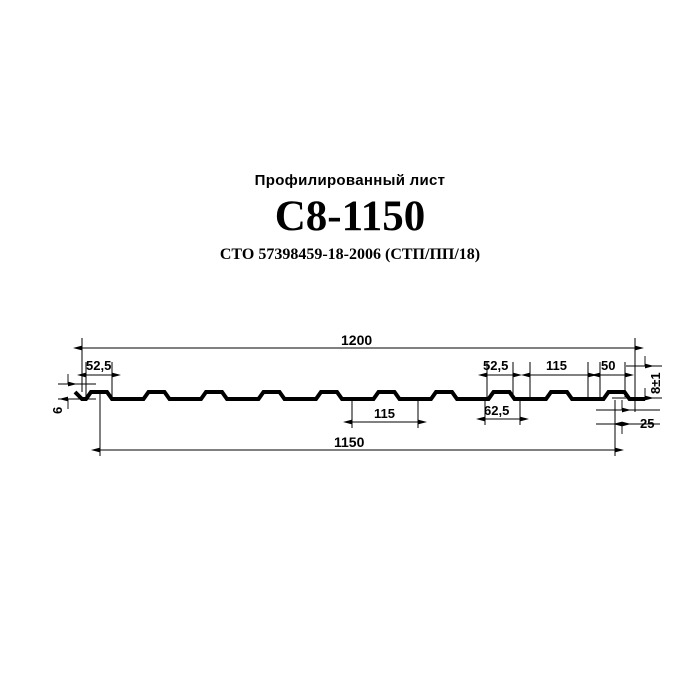 Image resolution: width=700 pixels, height=700 pixels. Describe the element at coordinates (99, 365) in the screenshot. I see `dimtext-rib-left: 52,5` at that location.